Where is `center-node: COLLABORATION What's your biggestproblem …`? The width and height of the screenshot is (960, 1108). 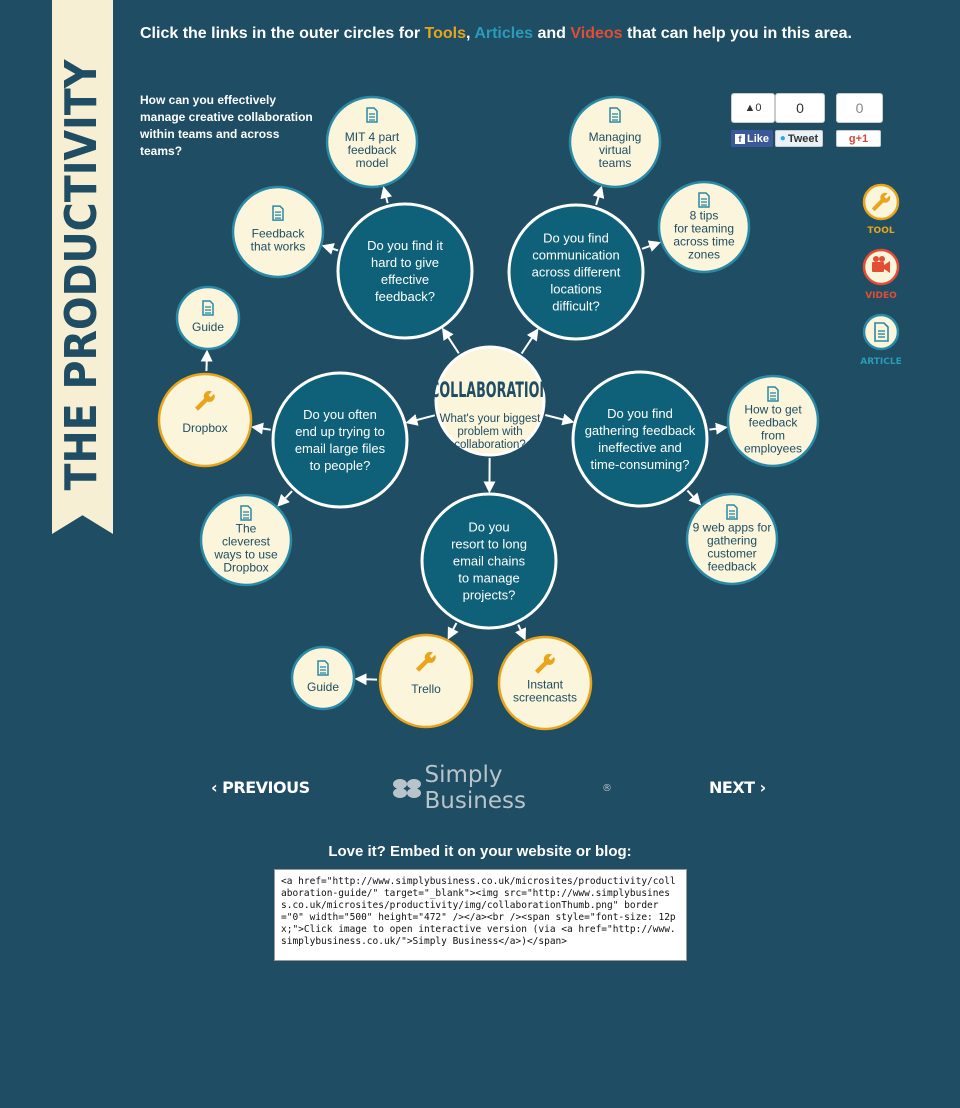
center-node: COLLABORATION What's your biggestproblem … is located at coordinates (490, 401).